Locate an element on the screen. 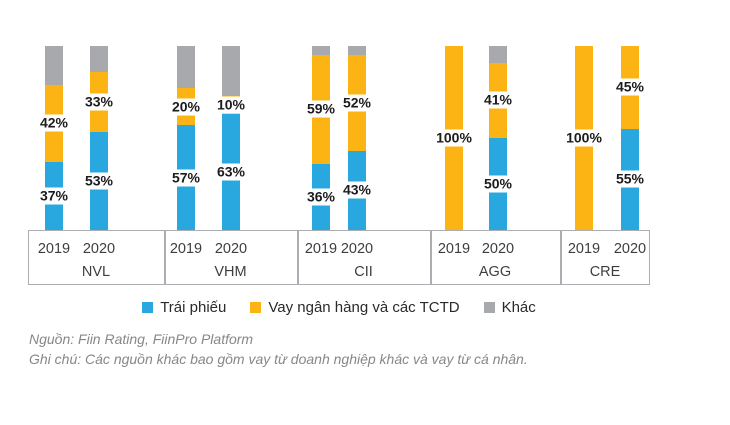 The width and height of the screenshot is (730, 425). bar-VHM-2019 is located at coordinates (186, 138).